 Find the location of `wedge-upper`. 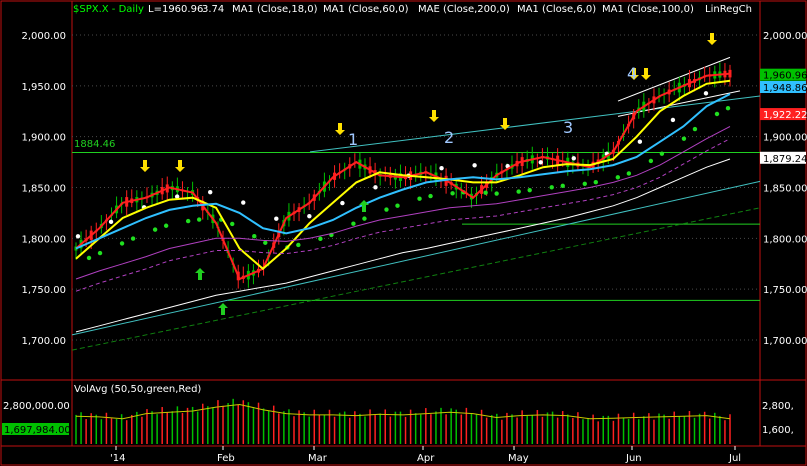

wedge-upper is located at coordinates (674, 79).